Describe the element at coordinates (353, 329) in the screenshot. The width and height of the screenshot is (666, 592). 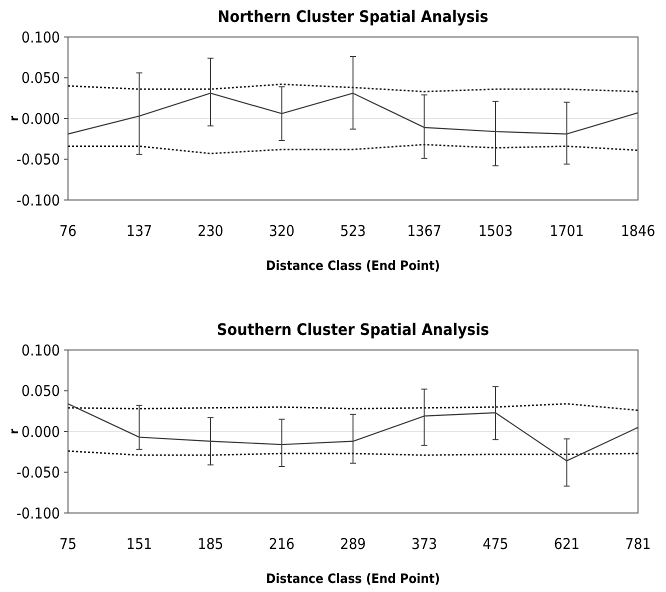
I see `chart-title: Southern Cluster Spatial Analysis` at that location.